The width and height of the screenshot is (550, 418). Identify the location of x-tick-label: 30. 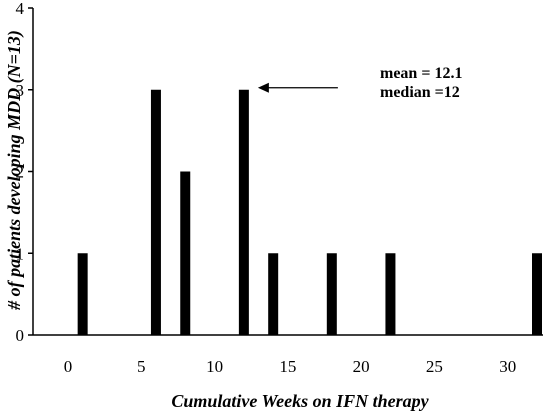
(507, 366).